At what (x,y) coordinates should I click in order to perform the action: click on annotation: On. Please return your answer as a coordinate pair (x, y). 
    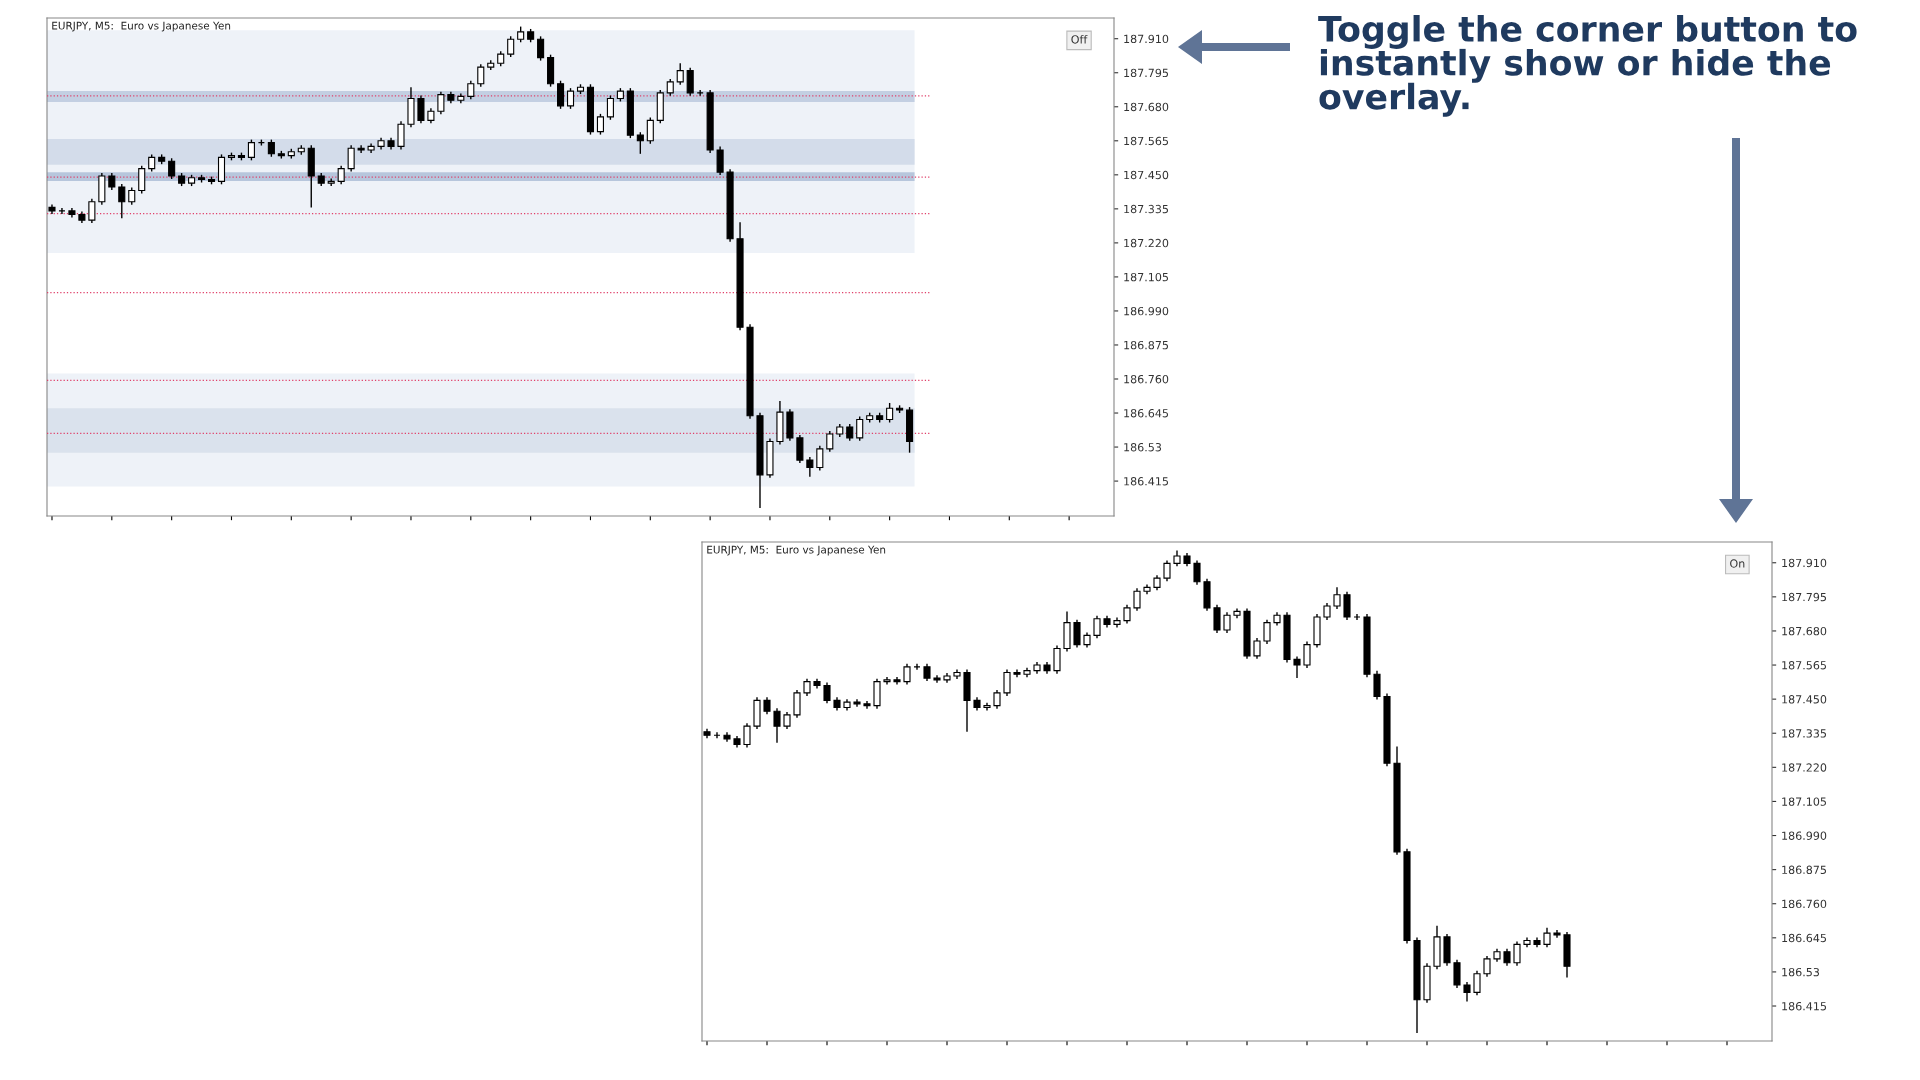
    Looking at the image, I should click on (1737, 563).